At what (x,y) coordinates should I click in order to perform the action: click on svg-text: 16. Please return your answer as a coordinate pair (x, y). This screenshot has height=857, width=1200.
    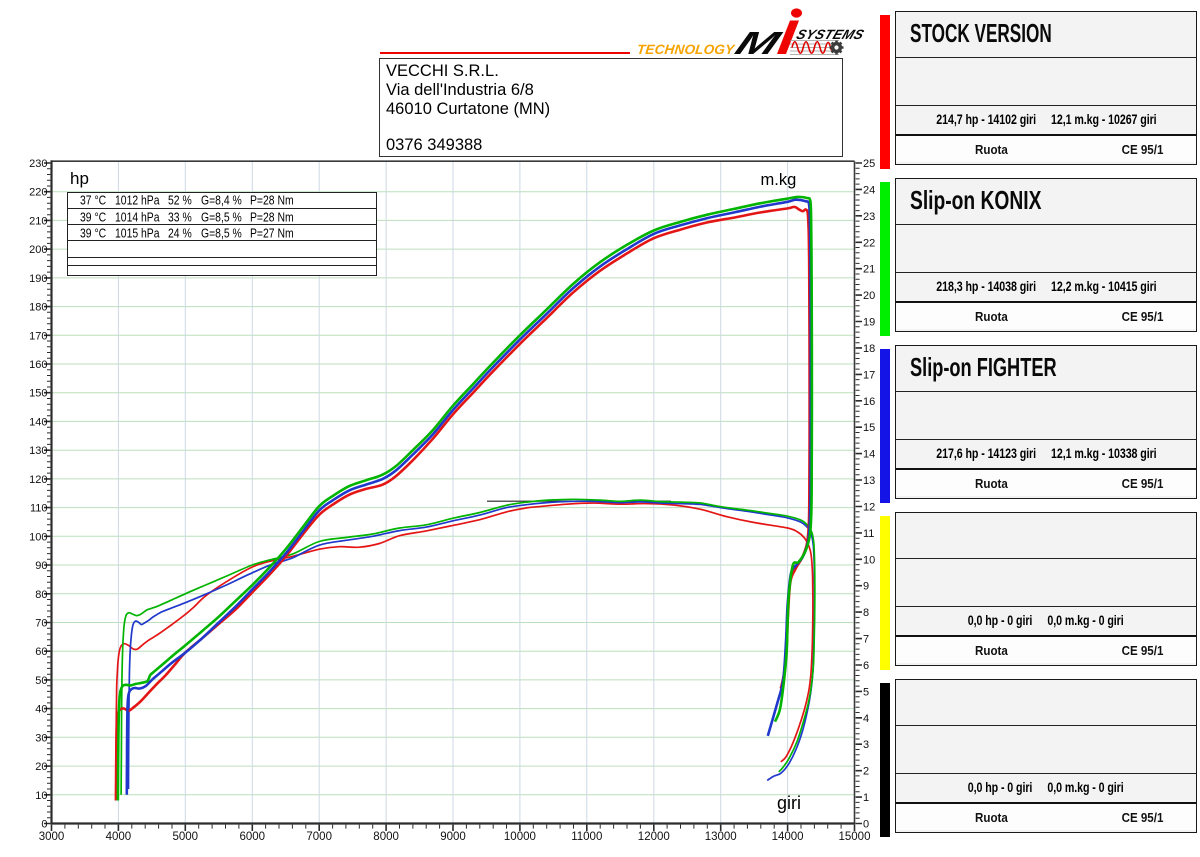
    Looking at the image, I should click on (869, 402).